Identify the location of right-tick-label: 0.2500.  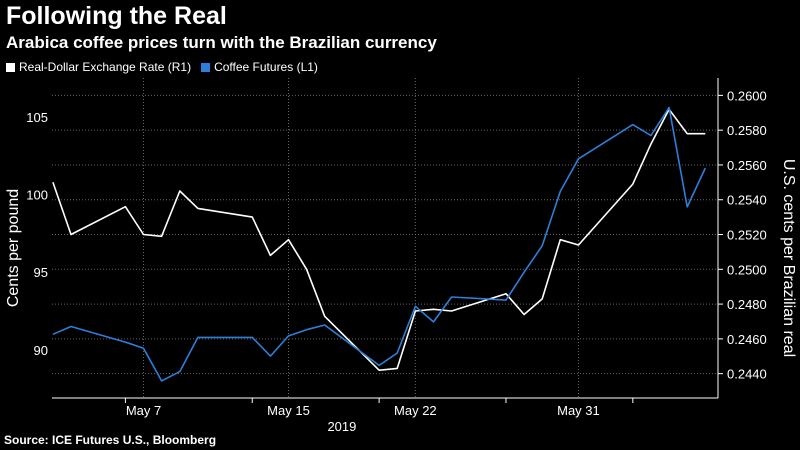
(747, 269).